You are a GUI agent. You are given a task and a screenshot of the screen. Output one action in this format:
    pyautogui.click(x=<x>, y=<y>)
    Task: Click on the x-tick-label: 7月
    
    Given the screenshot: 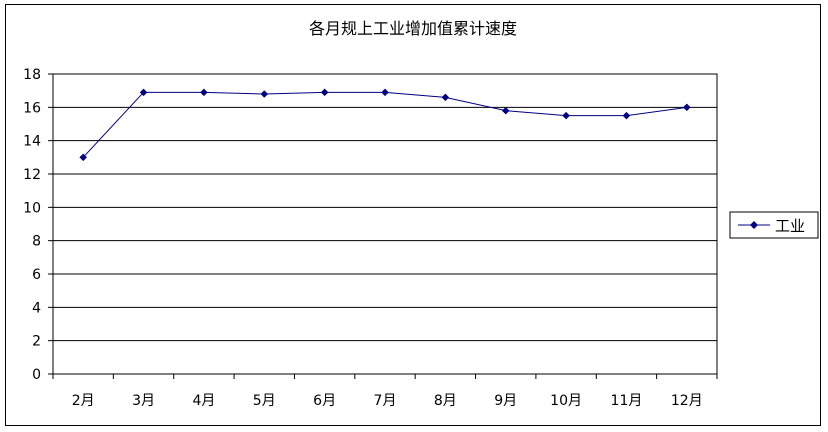 What is the action you would take?
    pyautogui.click(x=385, y=401)
    